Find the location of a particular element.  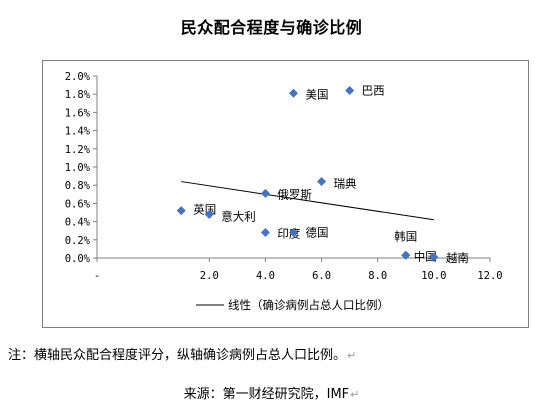

data-point-label: 瑞典 is located at coordinates (345, 184).